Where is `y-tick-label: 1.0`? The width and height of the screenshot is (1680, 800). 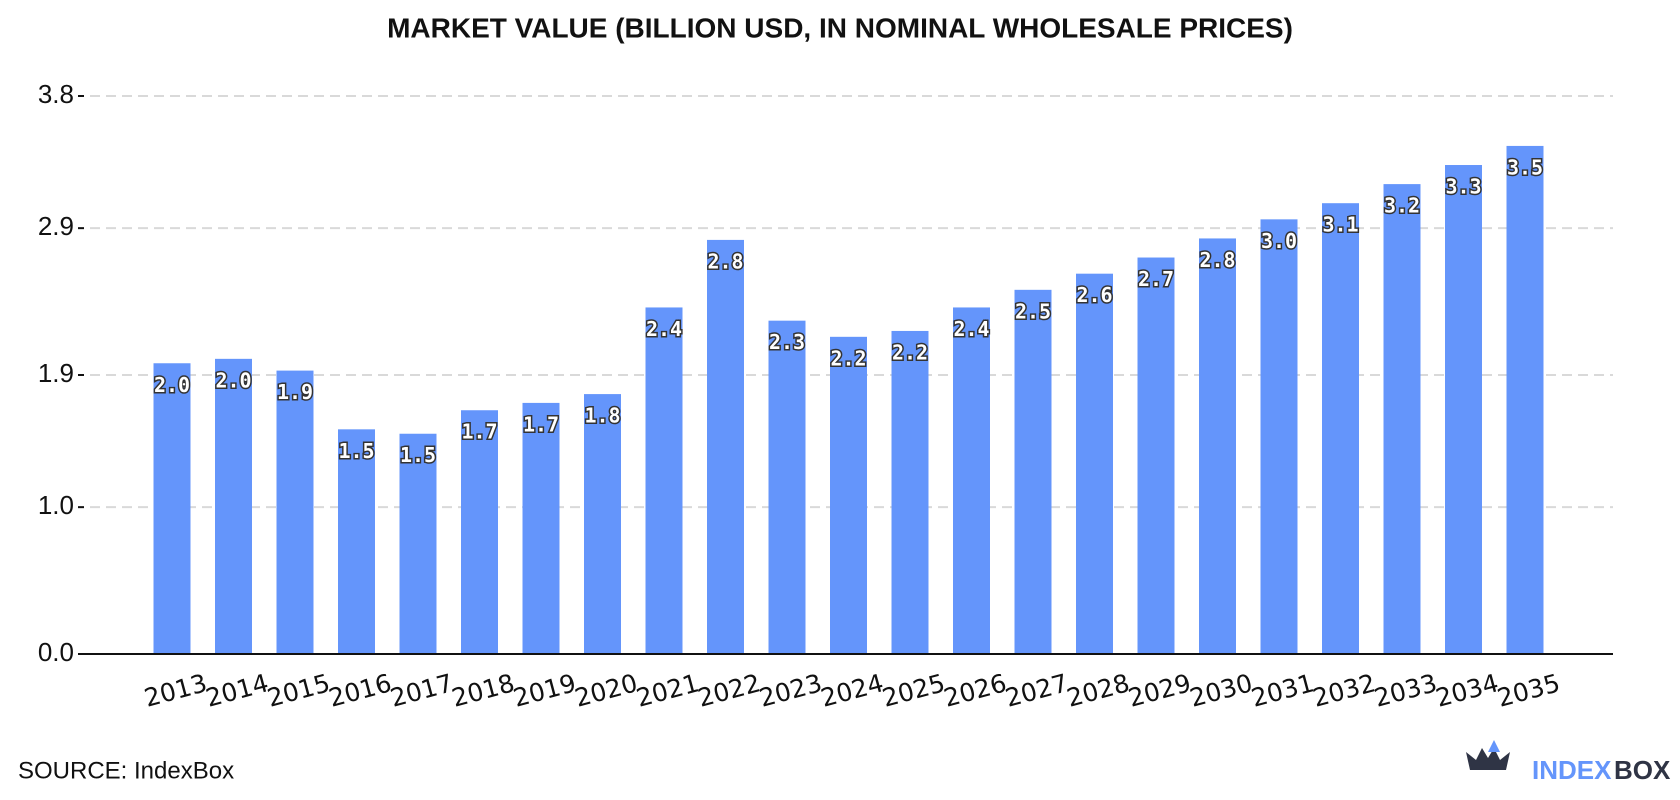 y-tick-label: 1.0 is located at coordinates (56, 505).